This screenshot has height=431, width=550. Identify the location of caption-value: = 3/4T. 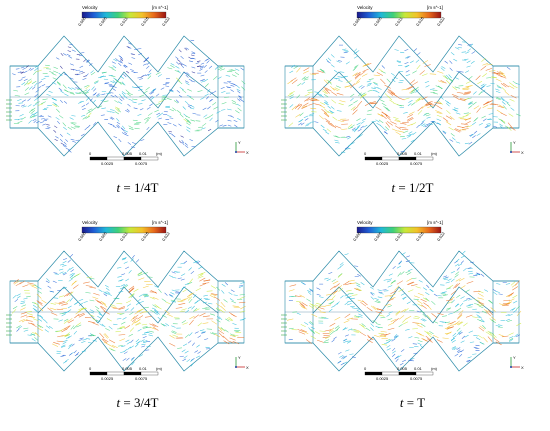
(139, 402).